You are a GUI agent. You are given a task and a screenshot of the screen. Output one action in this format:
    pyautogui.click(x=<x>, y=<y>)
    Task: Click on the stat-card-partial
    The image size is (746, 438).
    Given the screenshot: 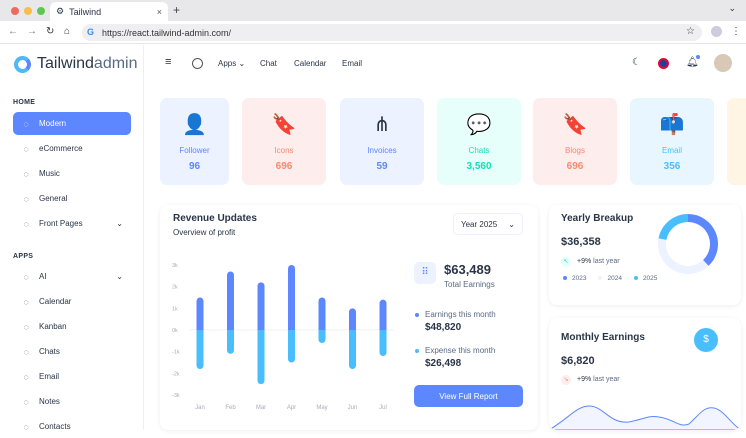 What is the action you would take?
    pyautogui.click(x=736, y=141)
    